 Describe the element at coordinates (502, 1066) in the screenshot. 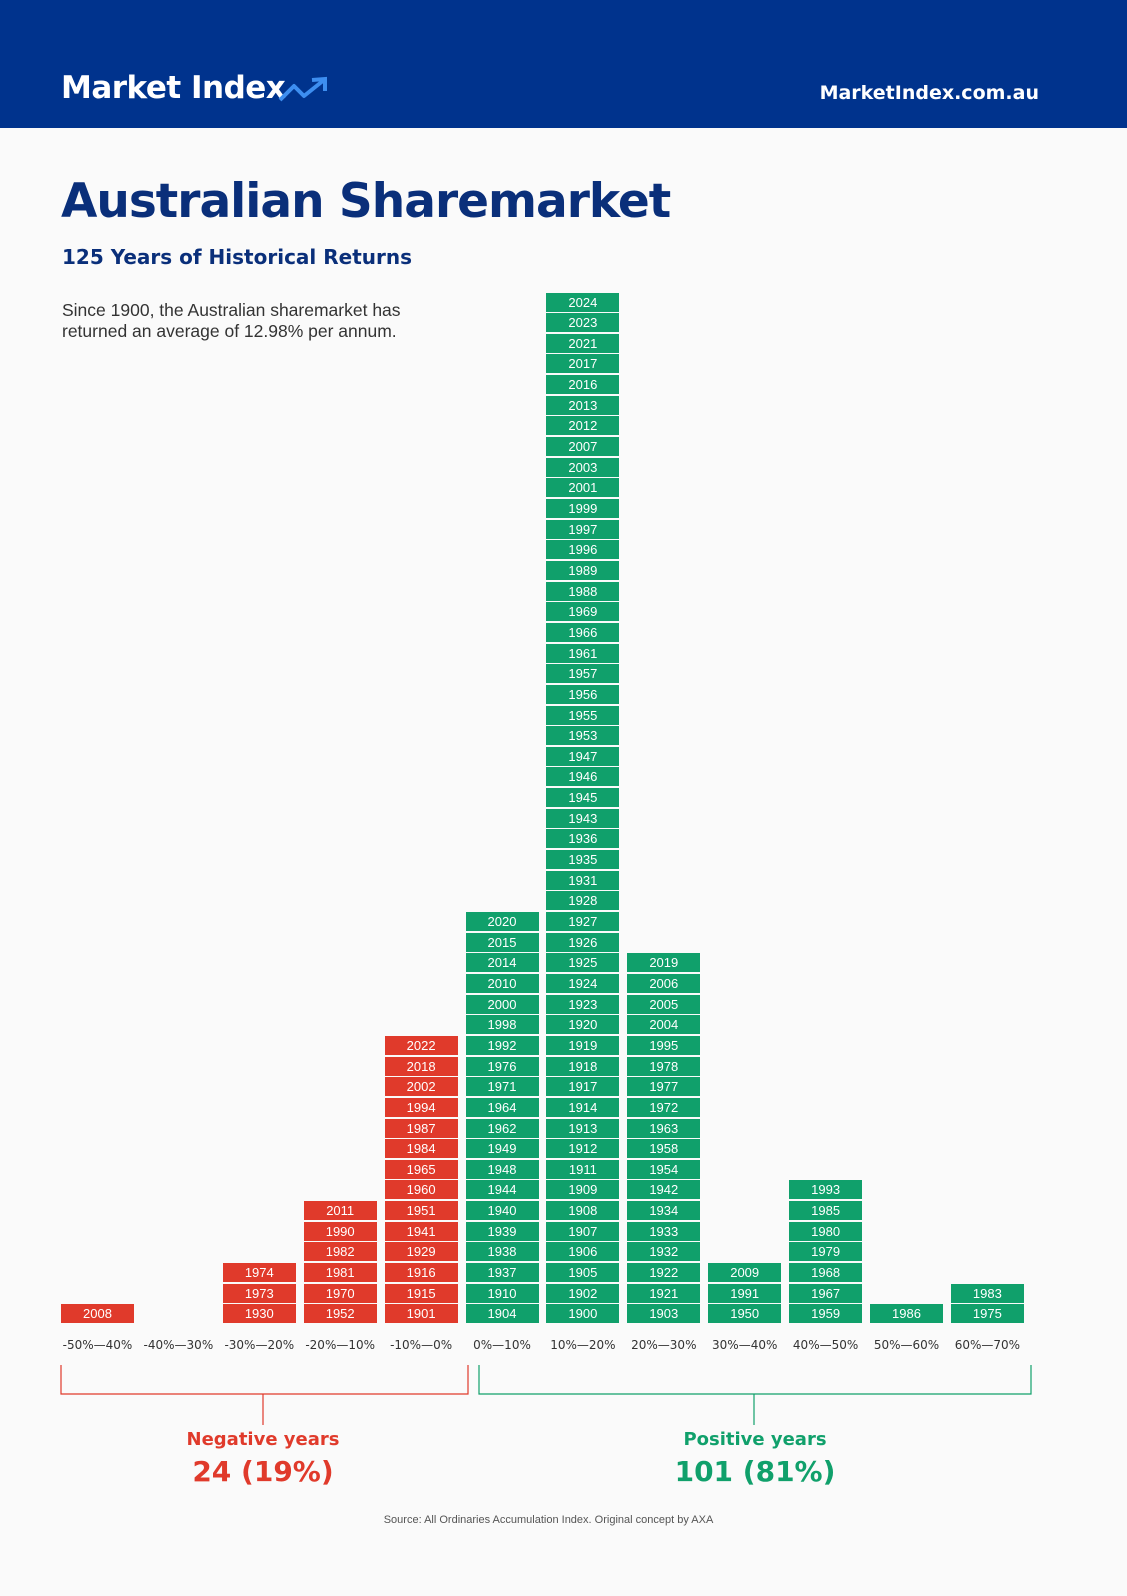

I see `year-cell: 1976` at that location.